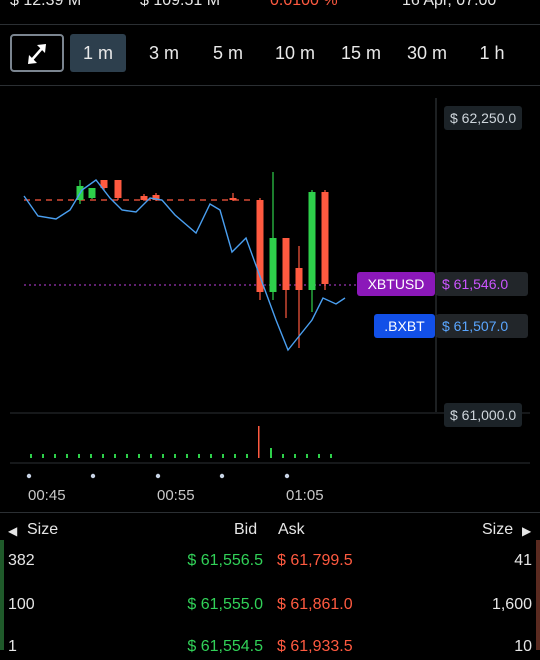  I want to click on time-label: 01:05, so click(305, 495).